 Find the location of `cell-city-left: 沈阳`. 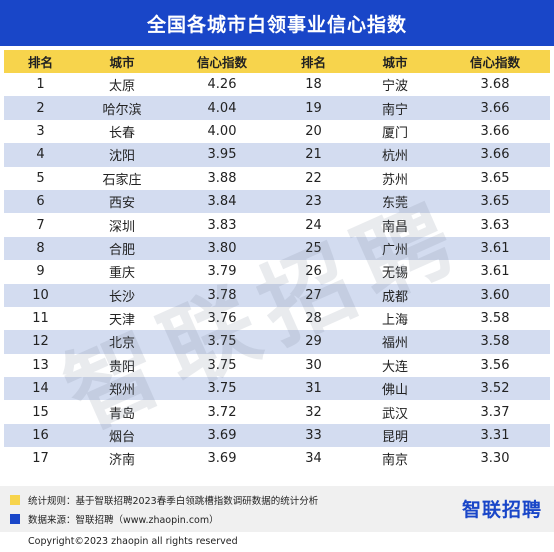

cell-city-left: 沈阳 is located at coordinates (122, 155).